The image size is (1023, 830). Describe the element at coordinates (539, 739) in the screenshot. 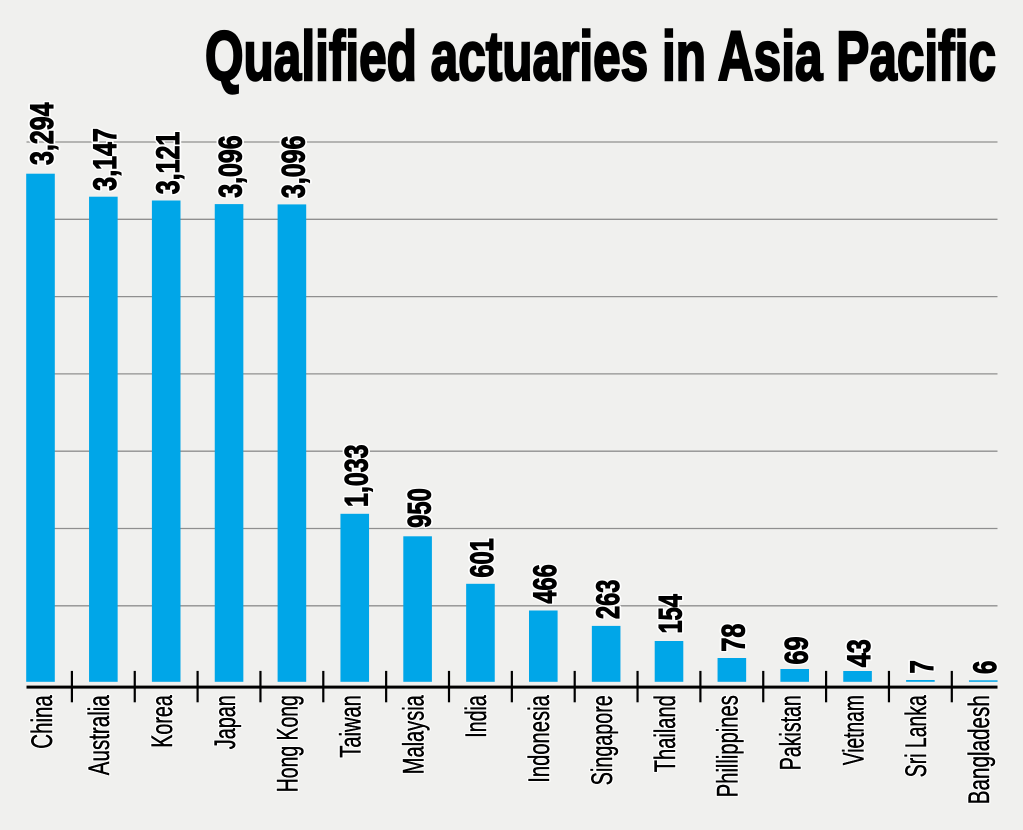

I see `svg-text: Indonesia` at that location.